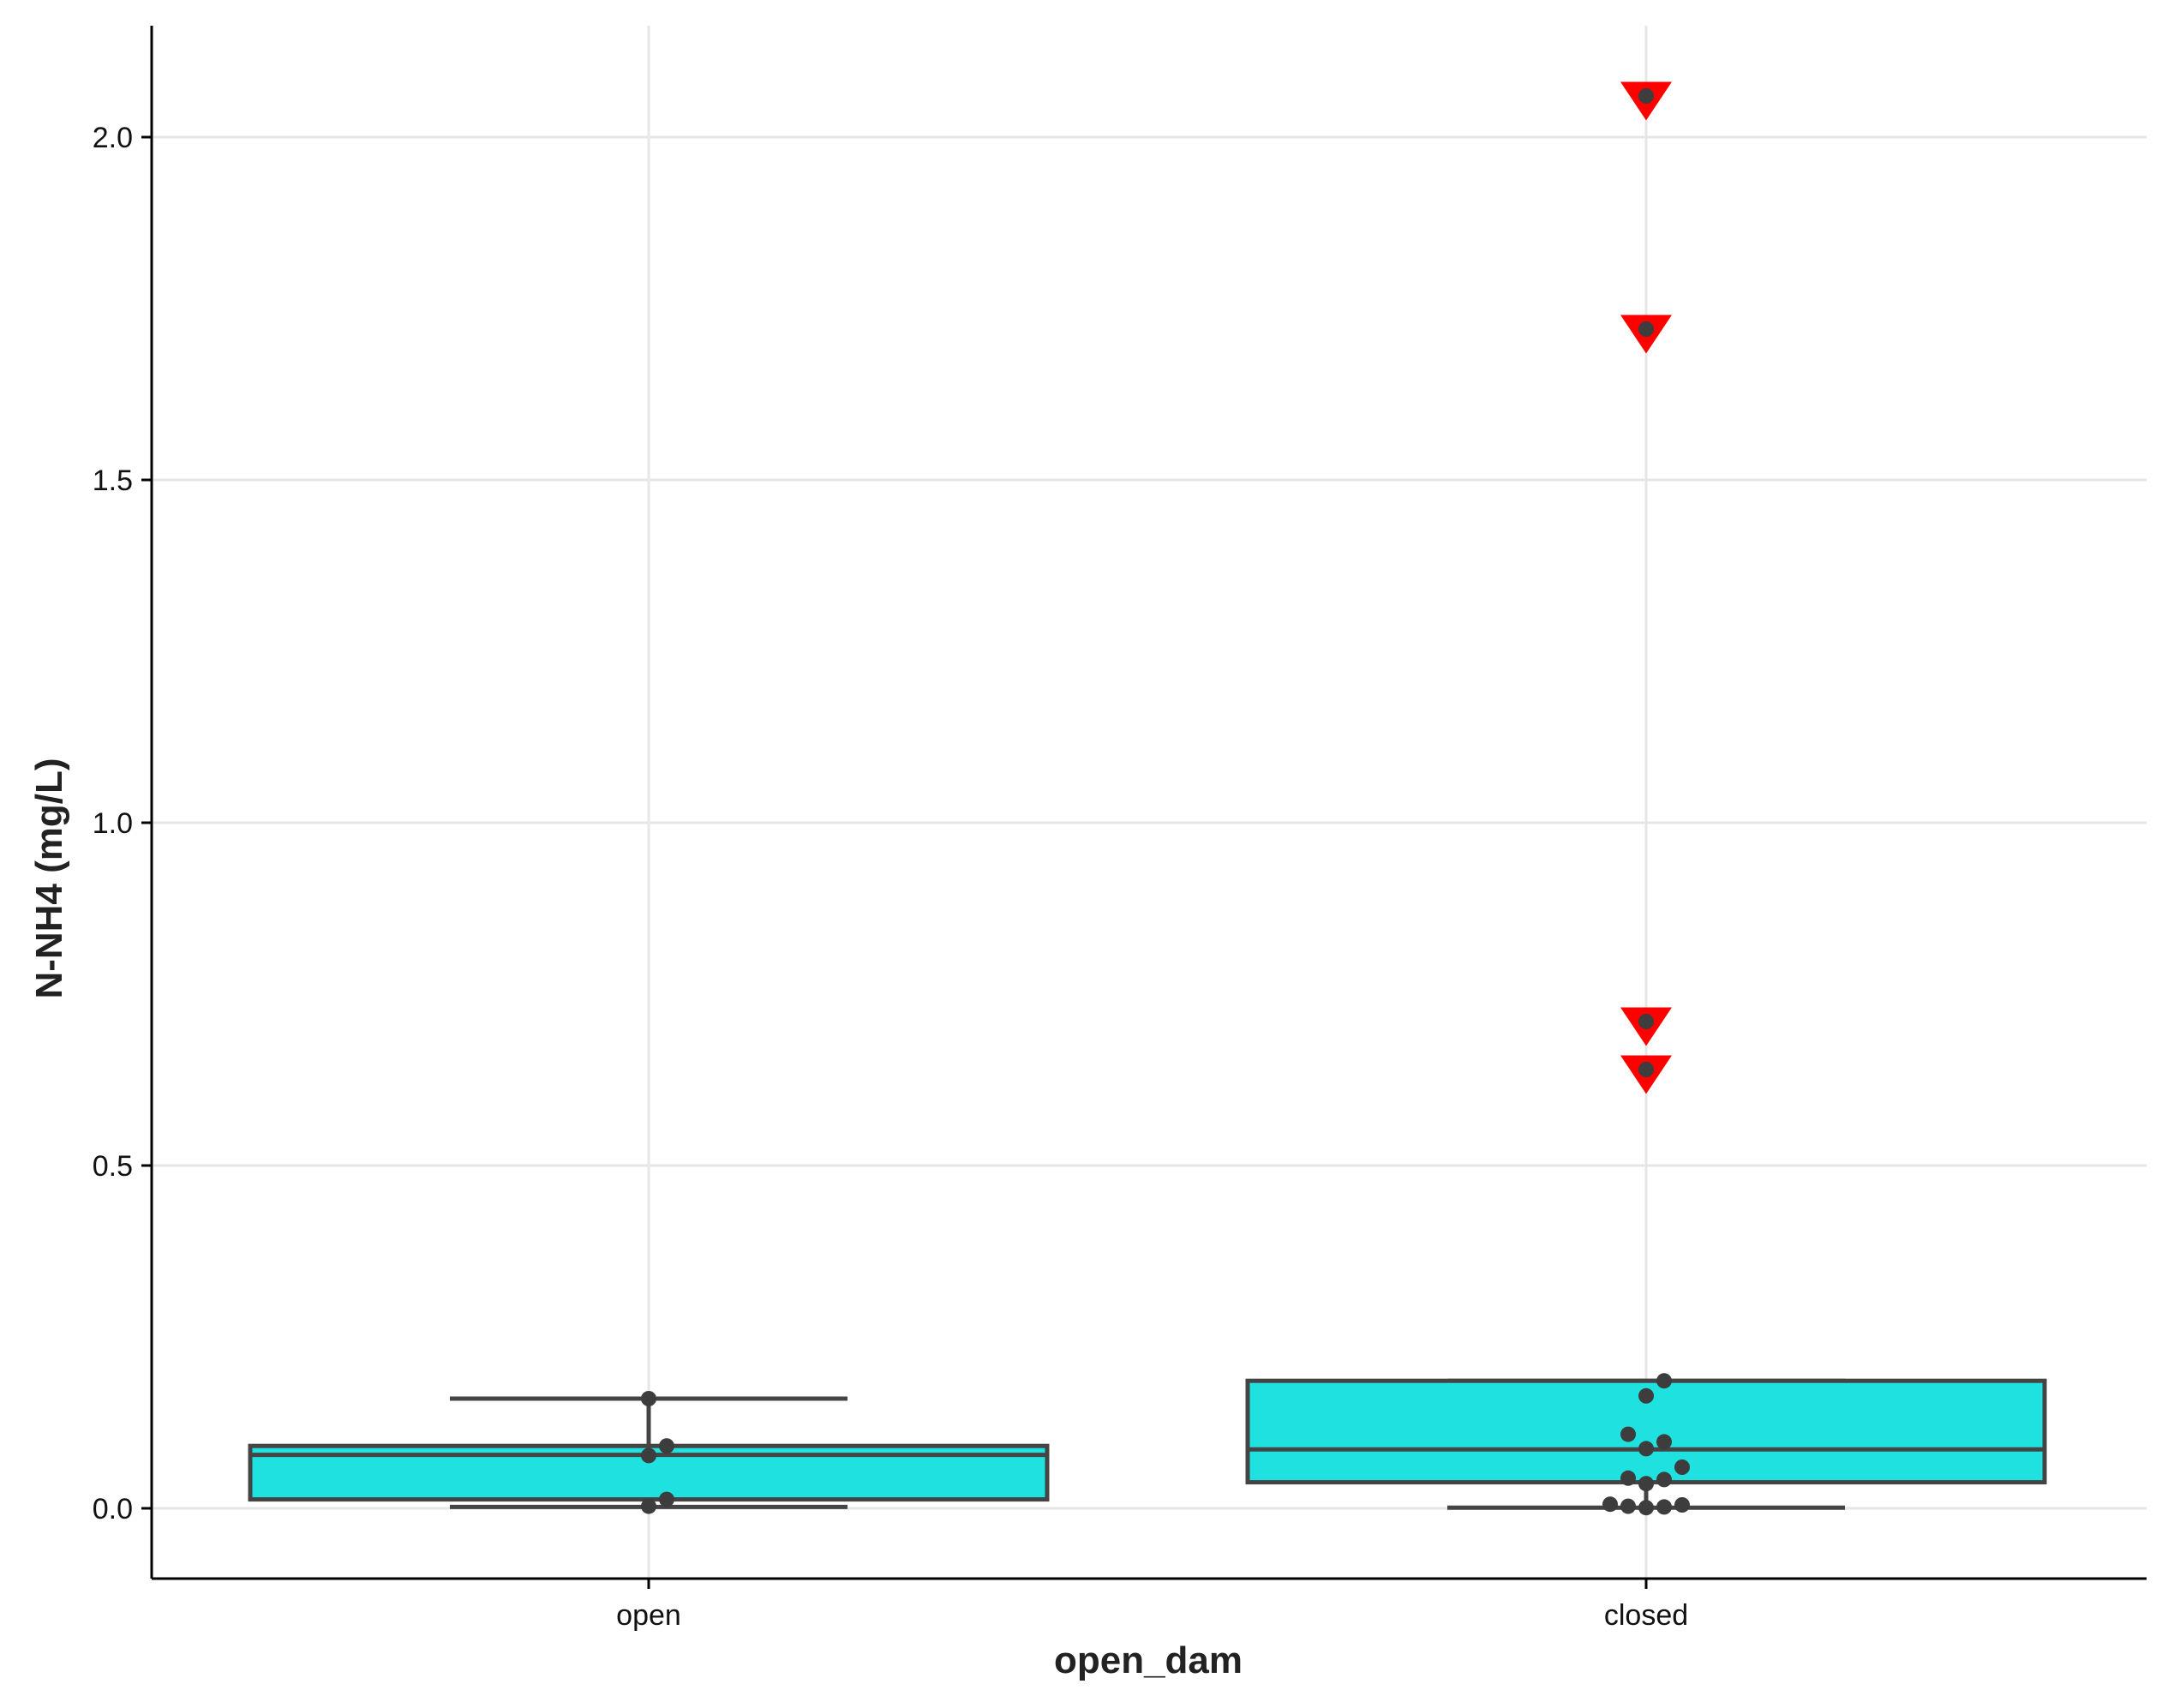 This screenshot has height=1708, width=2168. I want to click on y-tick-label: 0.0, so click(113, 1509).